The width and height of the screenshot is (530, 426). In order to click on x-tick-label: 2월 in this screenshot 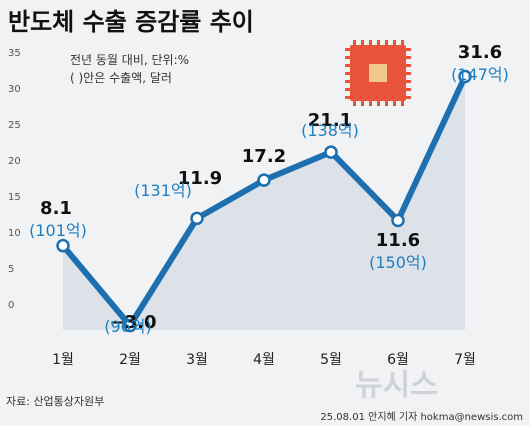, I will do `click(130, 360)`.